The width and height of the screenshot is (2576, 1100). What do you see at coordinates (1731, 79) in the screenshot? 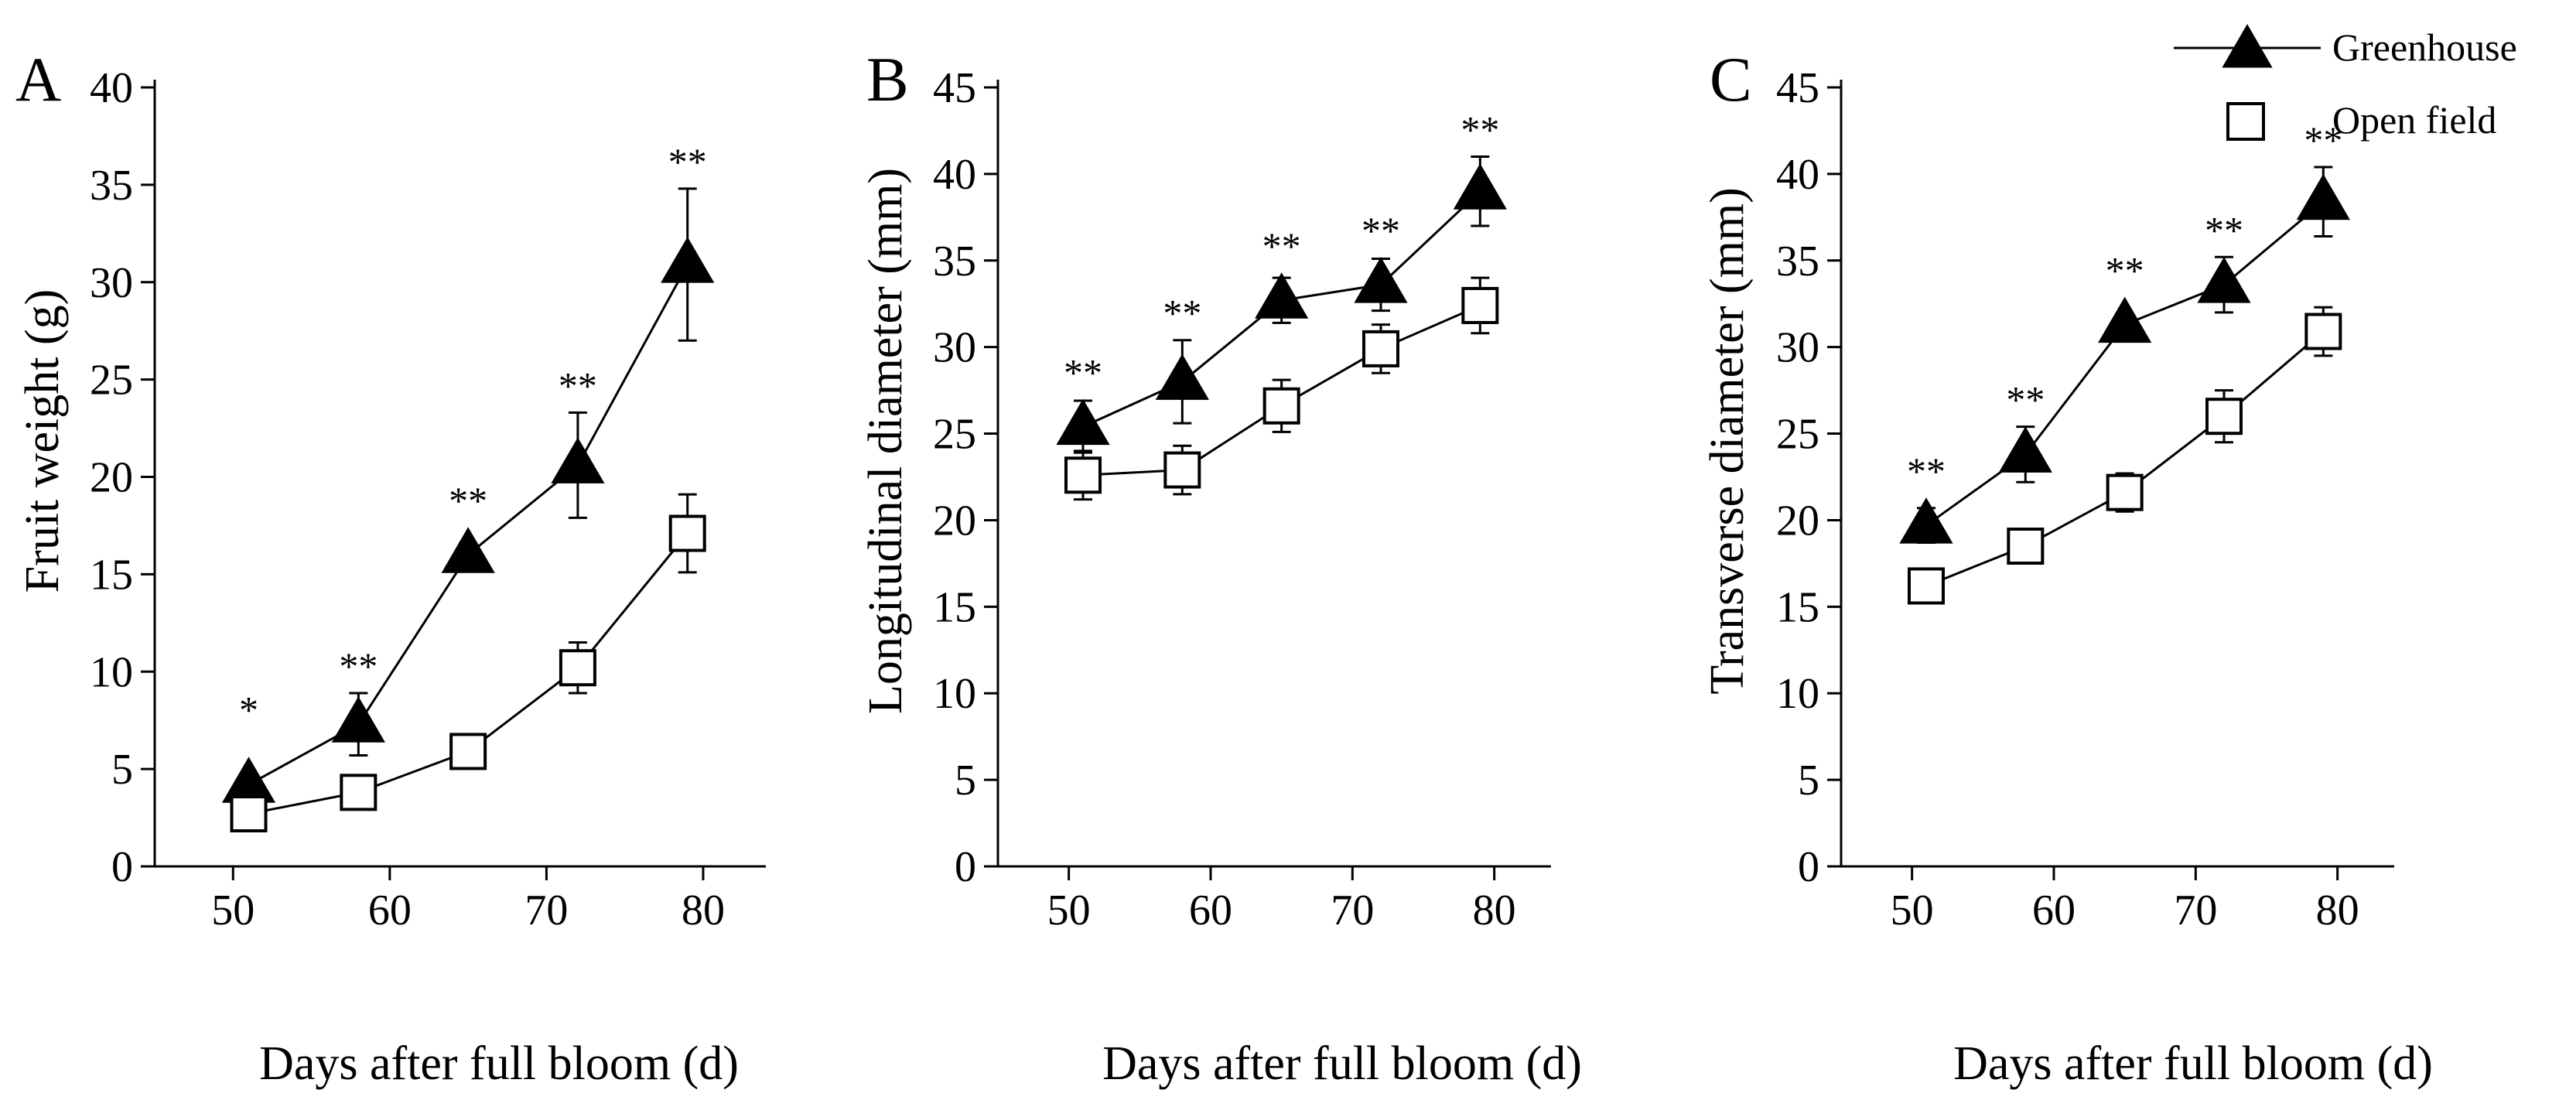
I see `panel-c-letter: C` at bounding box center [1731, 79].